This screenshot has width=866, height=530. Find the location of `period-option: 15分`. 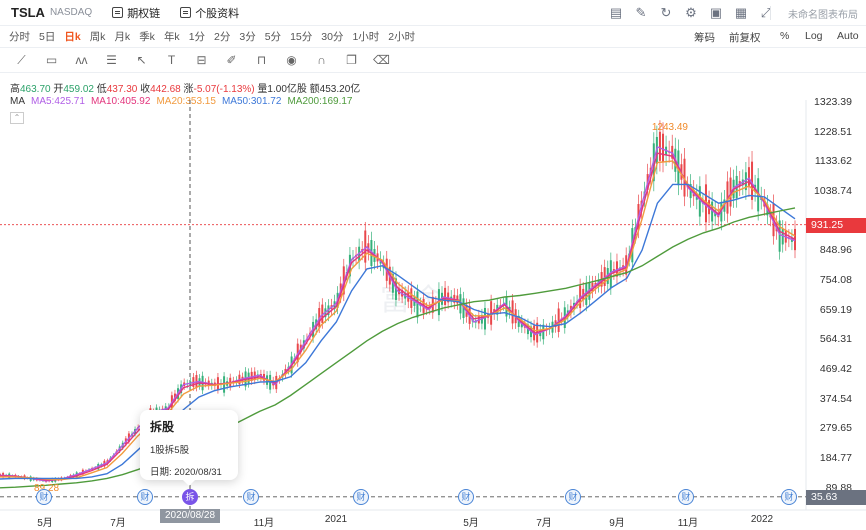

period-option: 15分 is located at coordinates (301, 37).